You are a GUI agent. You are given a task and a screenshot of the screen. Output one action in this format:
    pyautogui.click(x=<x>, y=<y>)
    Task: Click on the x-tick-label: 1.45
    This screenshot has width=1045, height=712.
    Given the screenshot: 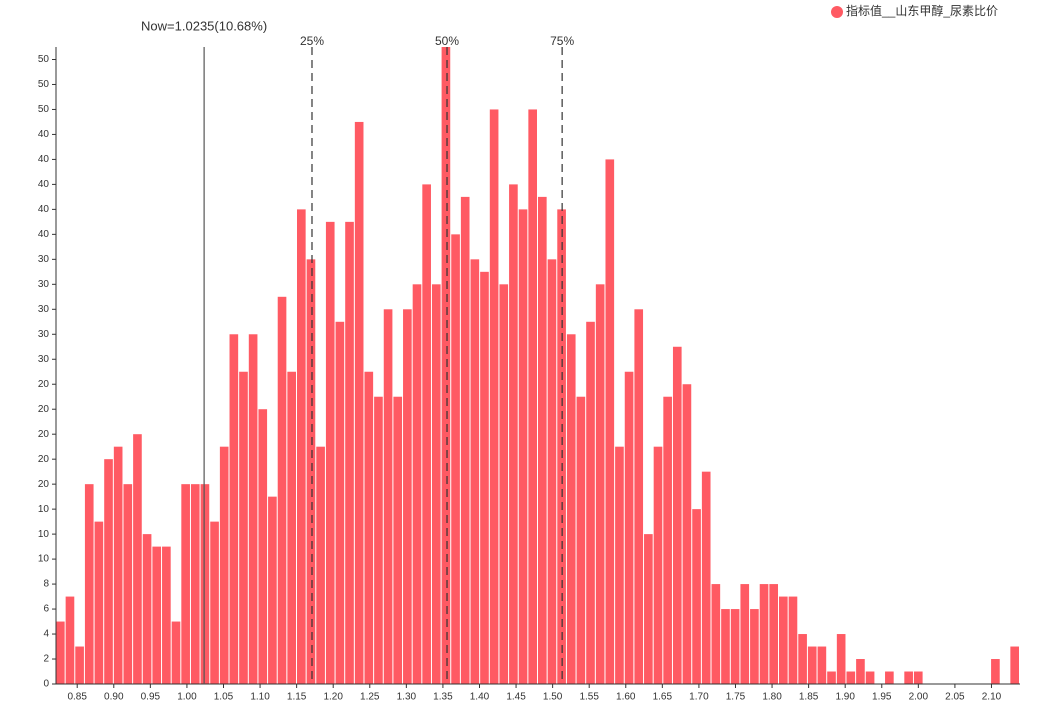 What is the action you would take?
    pyautogui.click(x=516, y=697)
    